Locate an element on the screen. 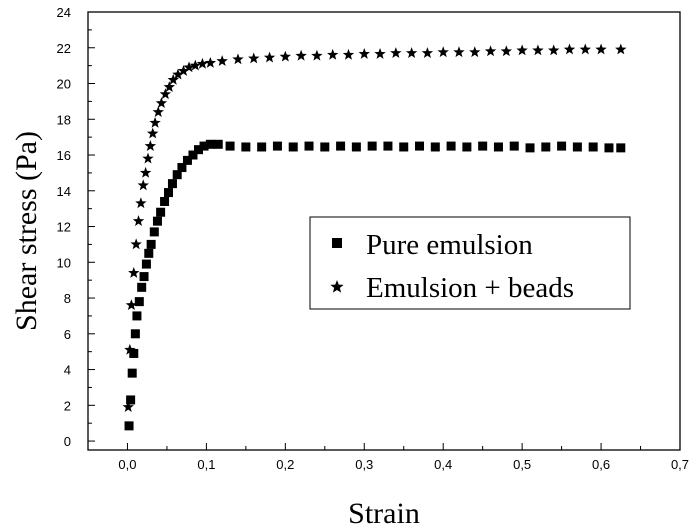  y-tick-label: 2 is located at coordinates (67, 405).